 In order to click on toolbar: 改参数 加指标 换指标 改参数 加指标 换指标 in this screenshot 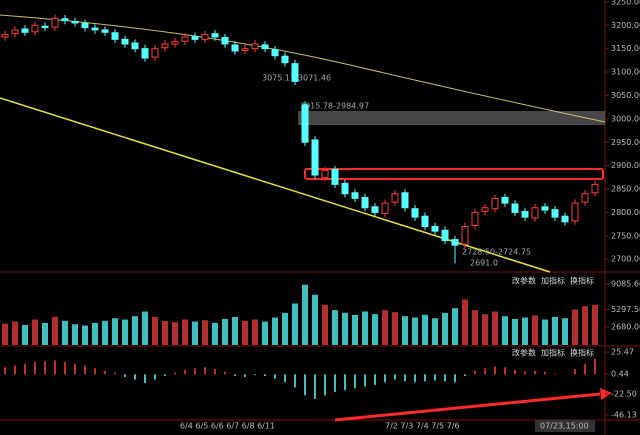, I will do `click(553, 317)`.